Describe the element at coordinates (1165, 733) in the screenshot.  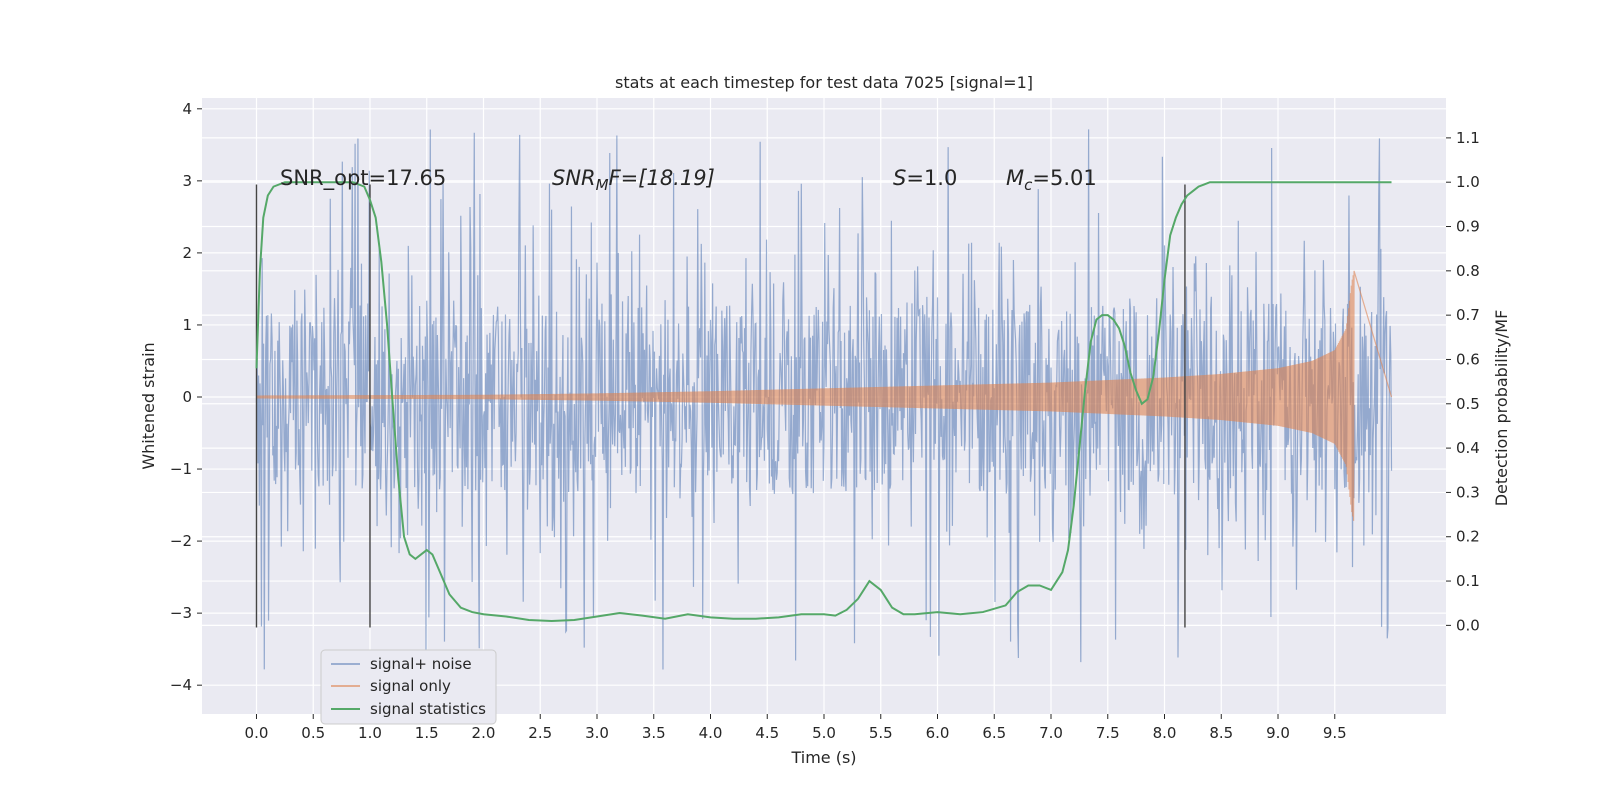
I see `x-tick-label-16: 8.0` at that location.